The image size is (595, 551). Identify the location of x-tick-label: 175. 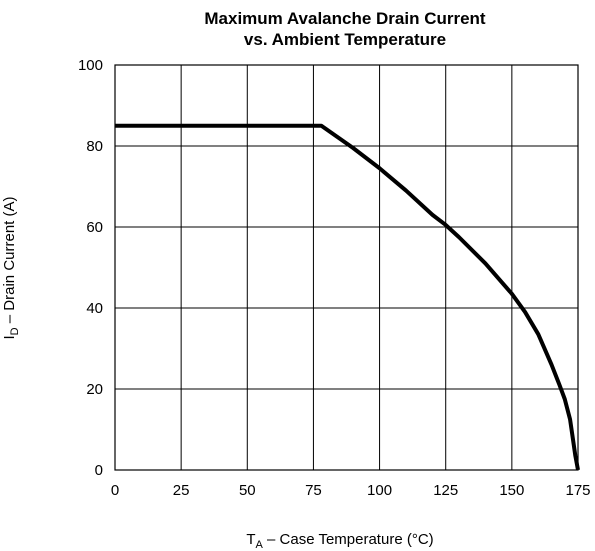
(577, 490).